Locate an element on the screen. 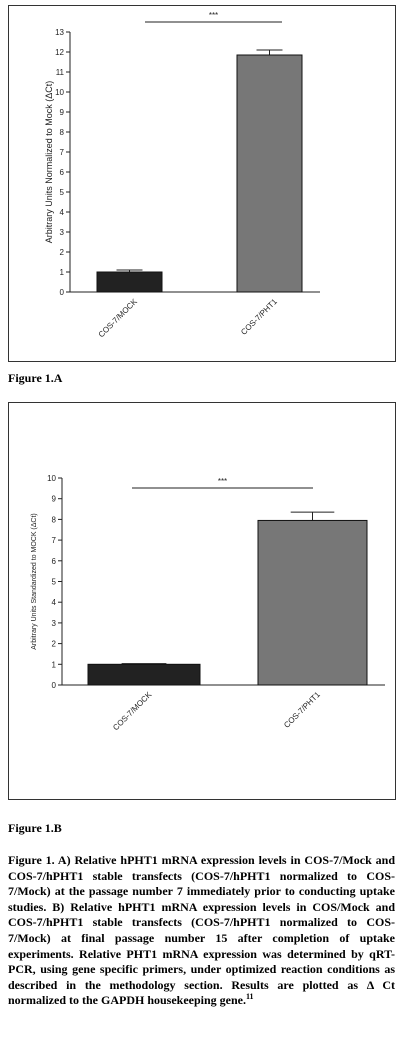 Image resolution: width=403 pixels, height=1040 pixels. y-tick-label: 13 is located at coordinates (59, 32).